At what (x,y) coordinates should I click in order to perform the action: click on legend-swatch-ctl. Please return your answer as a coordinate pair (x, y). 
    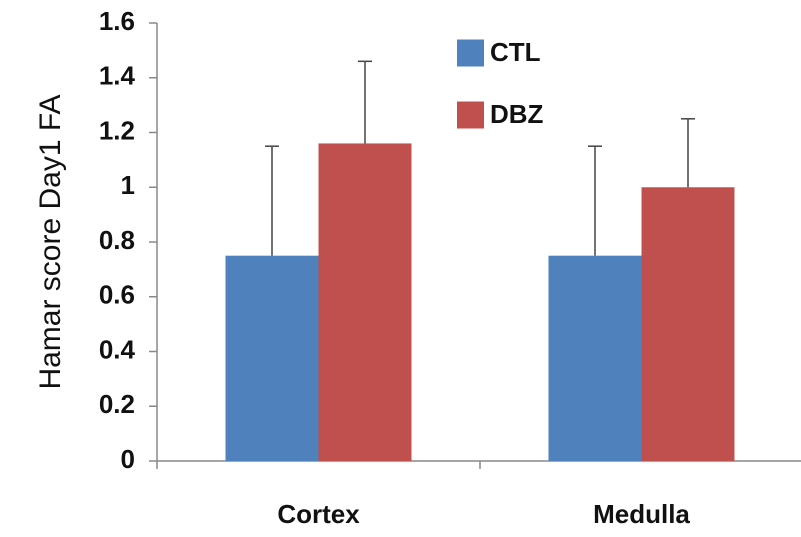
    Looking at the image, I should click on (470, 53).